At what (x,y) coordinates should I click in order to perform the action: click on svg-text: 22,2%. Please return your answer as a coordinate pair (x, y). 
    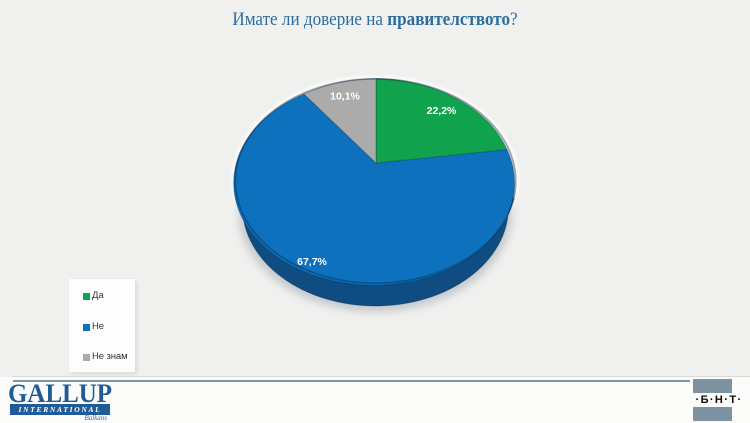
    Looking at the image, I should click on (442, 111).